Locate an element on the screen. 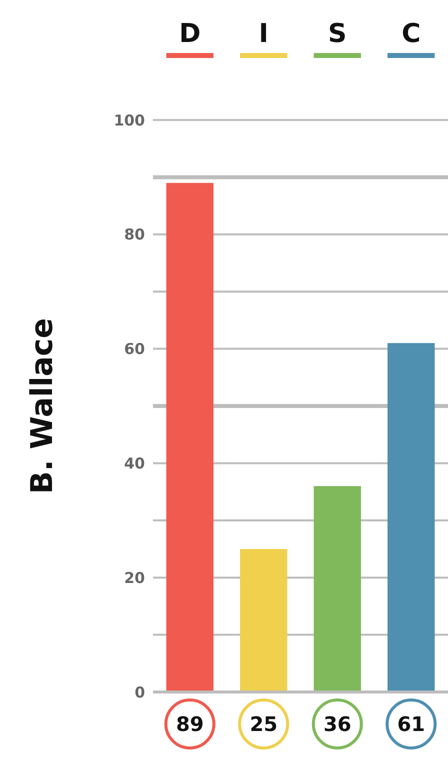 The height and width of the screenshot is (770, 448). y-tick-label: 0 is located at coordinates (139, 692).